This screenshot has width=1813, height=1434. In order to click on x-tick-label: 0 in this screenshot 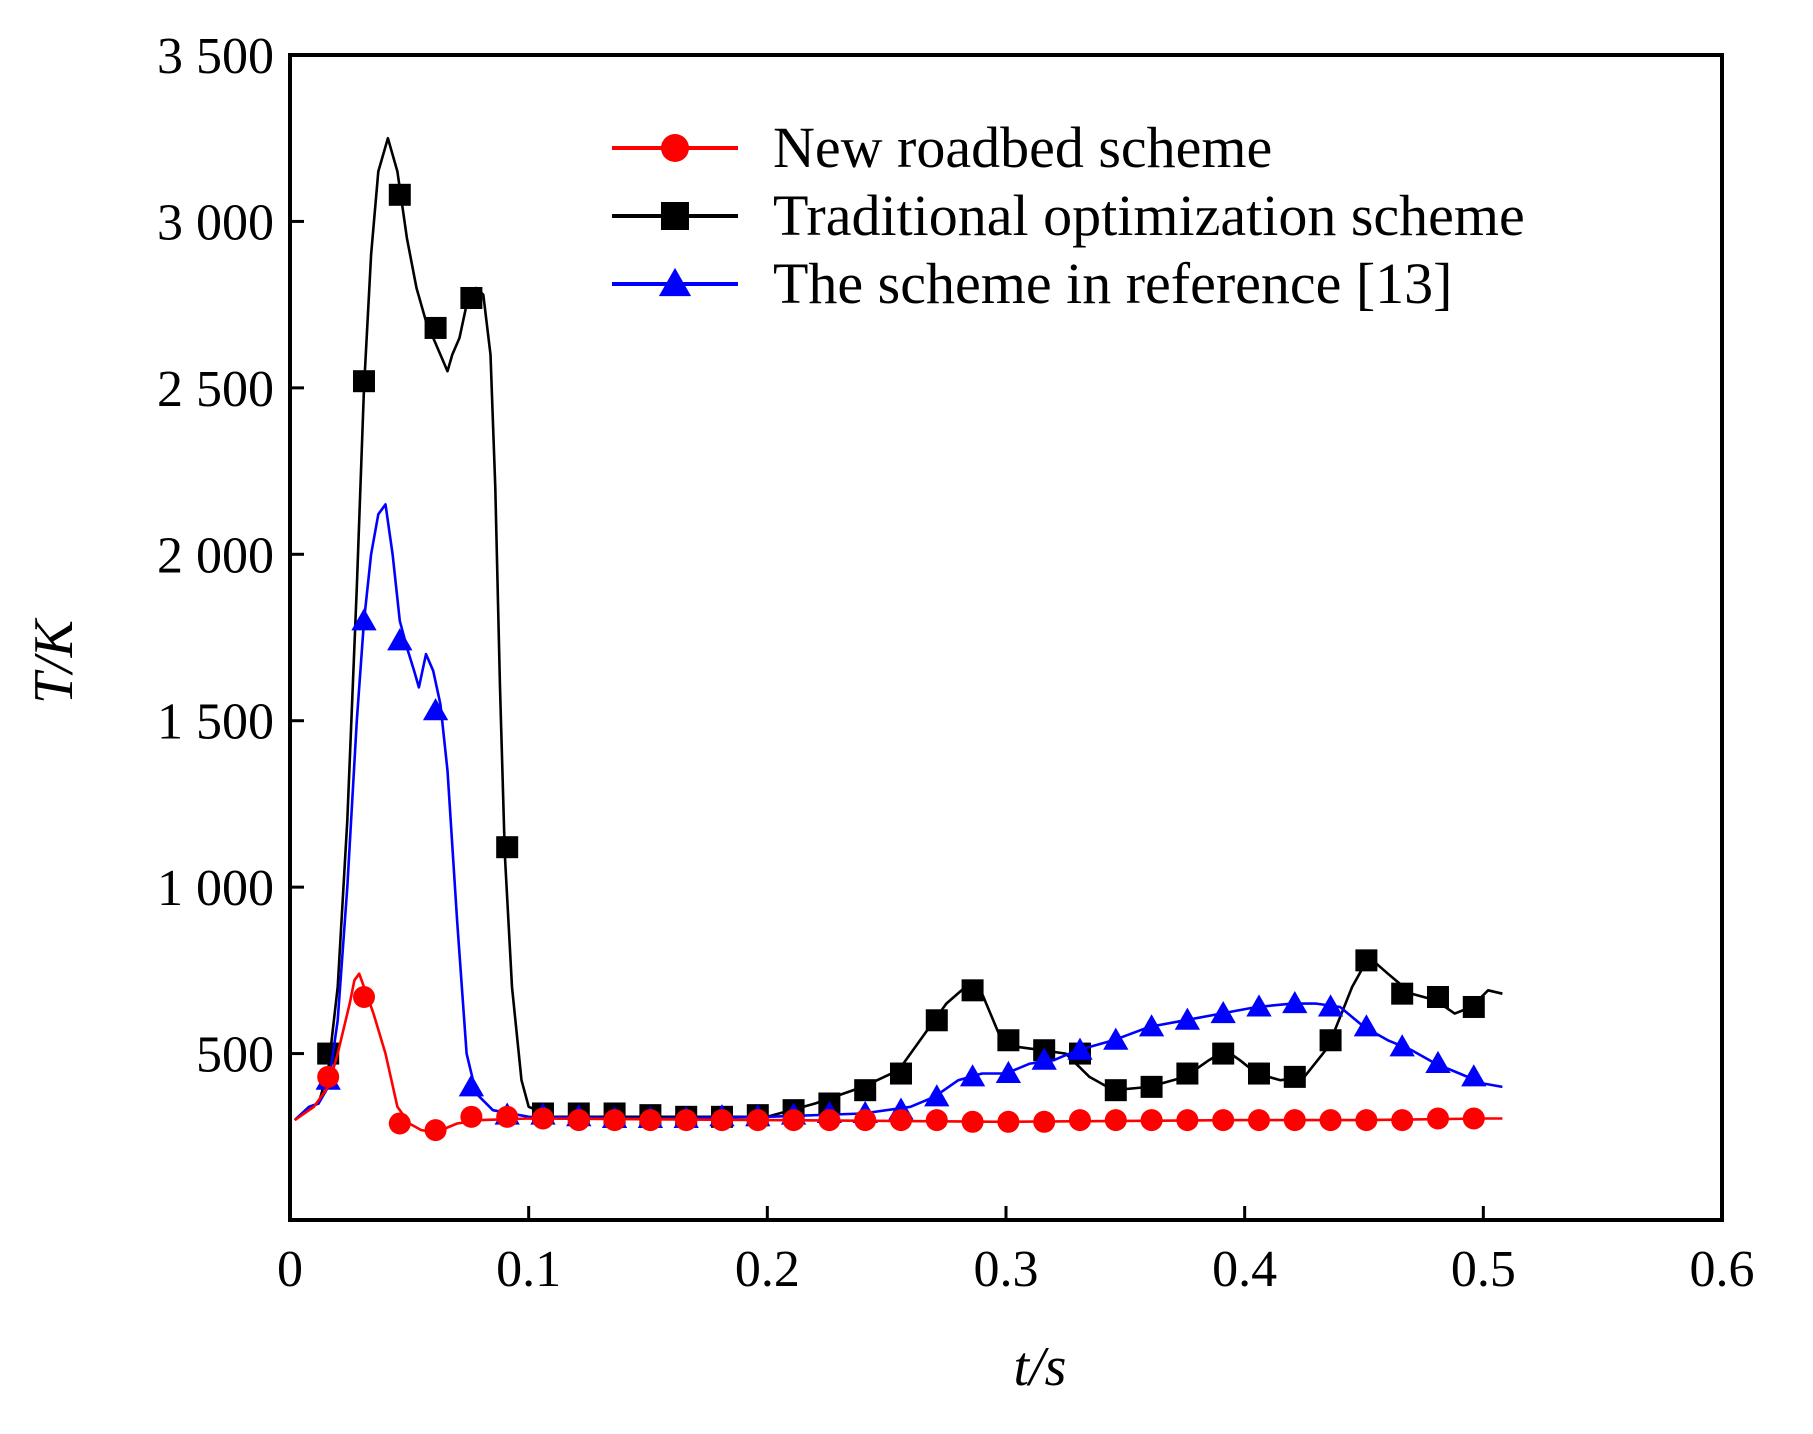, I will do `click(290, 1269)`.